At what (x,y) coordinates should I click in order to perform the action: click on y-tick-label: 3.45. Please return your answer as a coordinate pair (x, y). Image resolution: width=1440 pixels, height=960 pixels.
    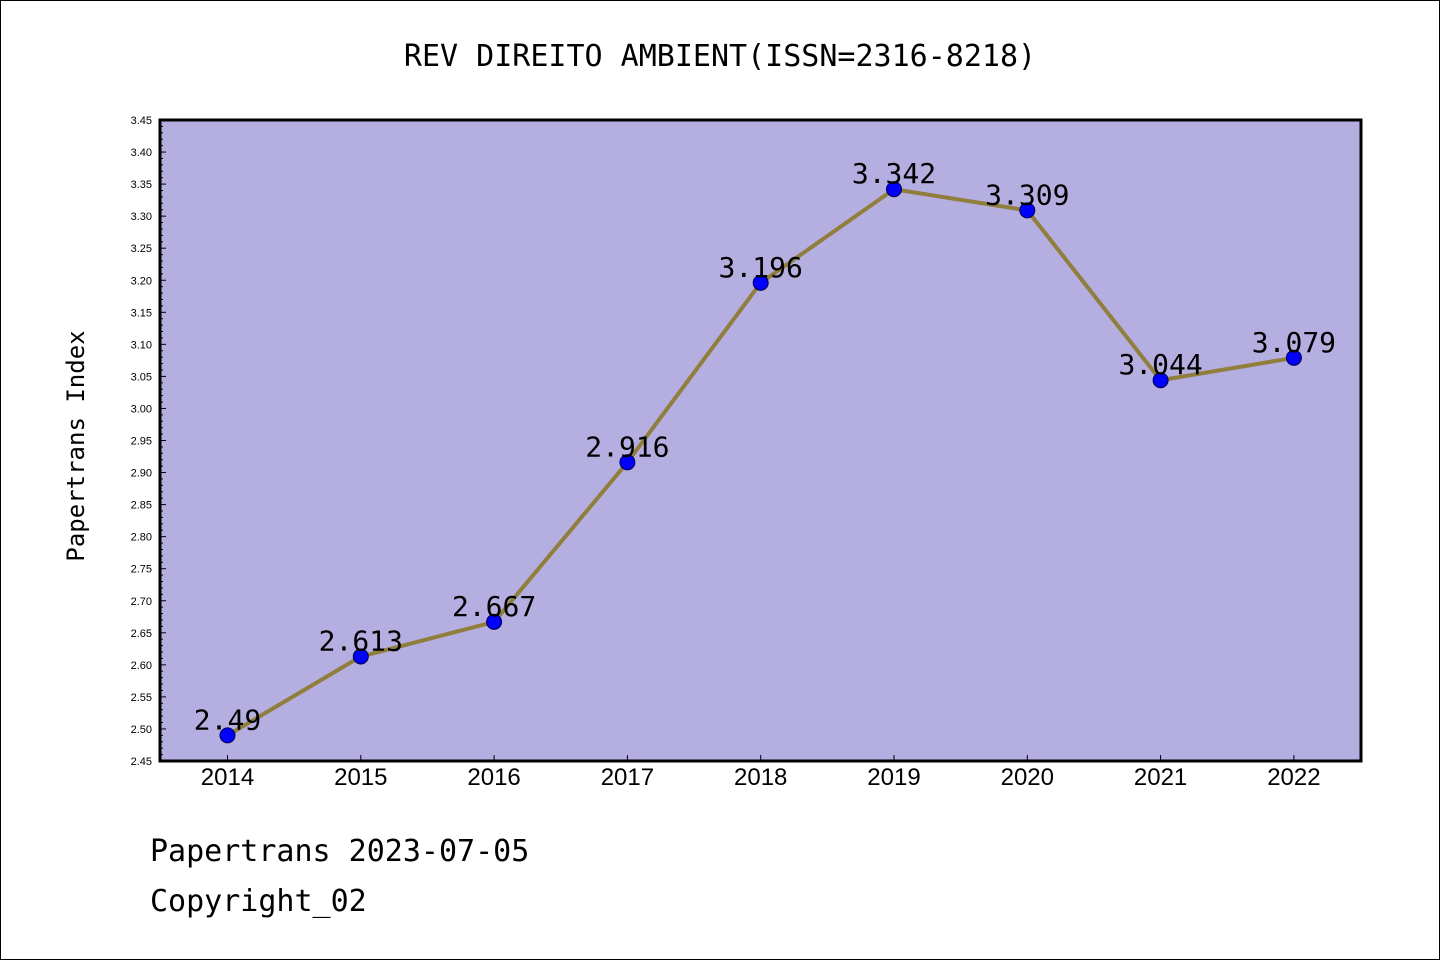
    Looking at the image, I should click on (141, 121).